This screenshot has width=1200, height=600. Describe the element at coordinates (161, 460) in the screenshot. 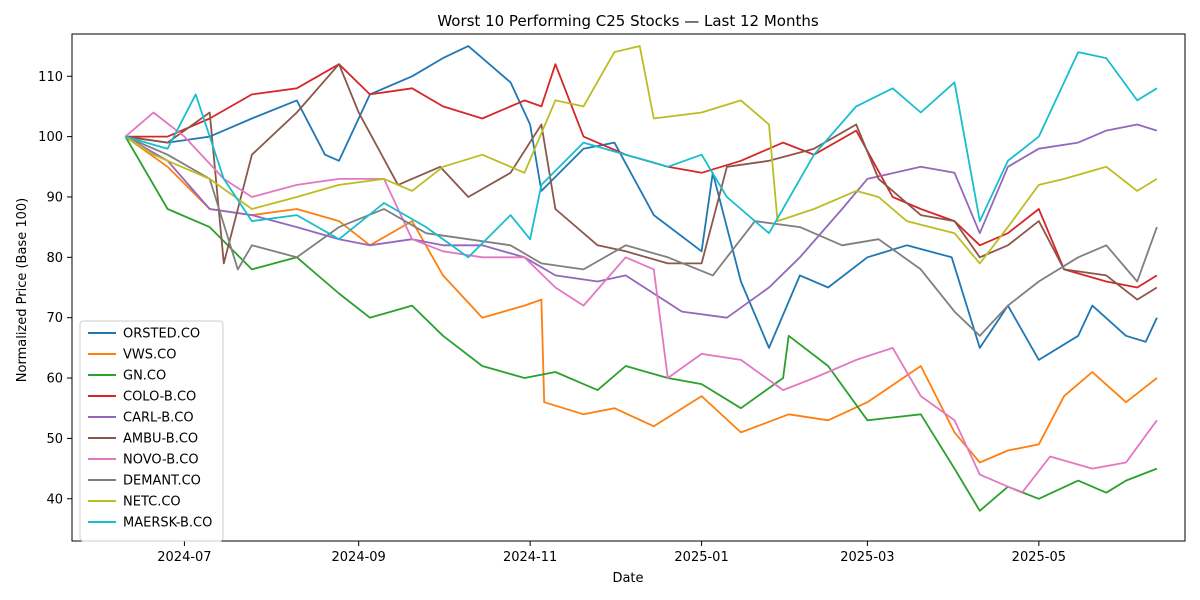

I see `legend-entry: NOVO-B.CO` at that location.